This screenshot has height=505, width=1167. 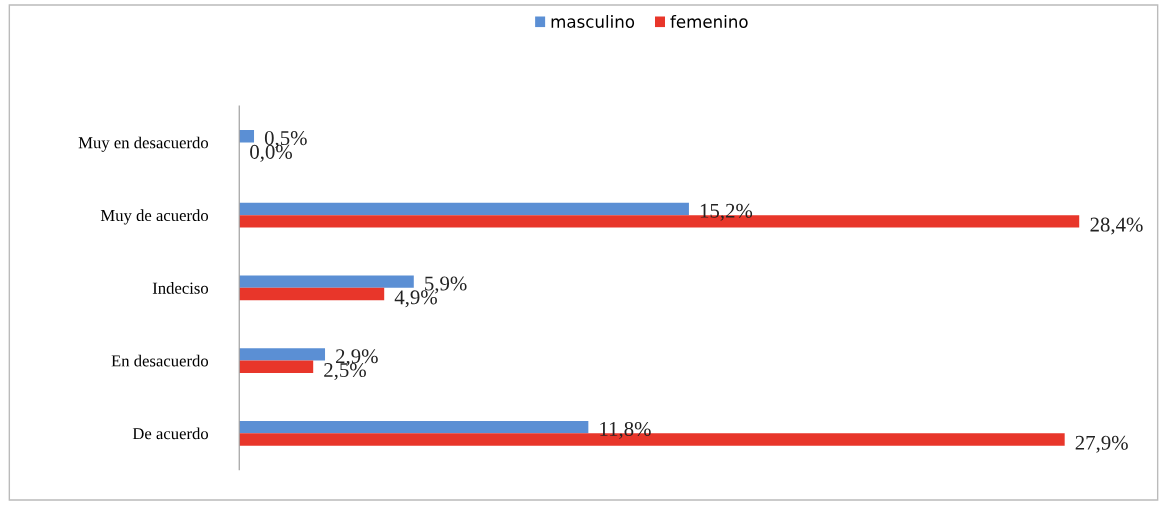 I want to click on data-label: 27,9%, so click(x=1101, y=444).